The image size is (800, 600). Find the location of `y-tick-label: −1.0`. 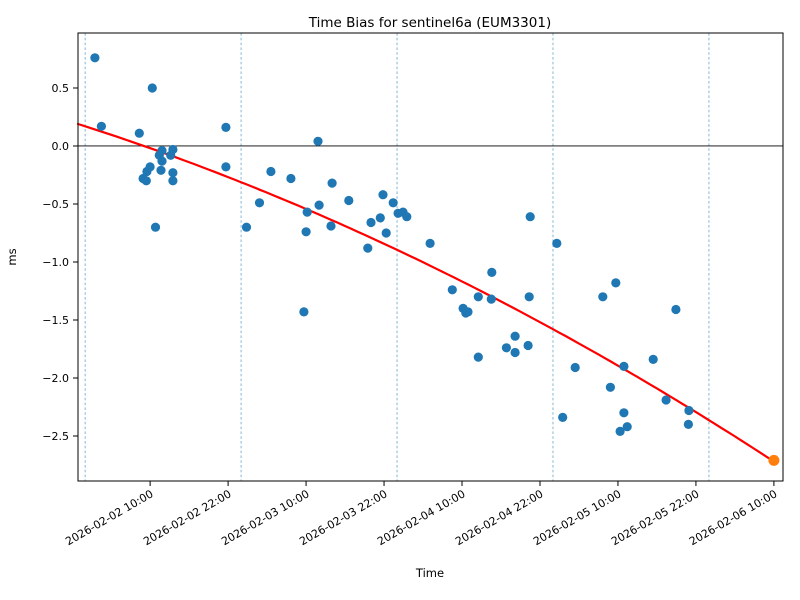

y-tick-label: −1.0 is located at coordinates (55, 262).